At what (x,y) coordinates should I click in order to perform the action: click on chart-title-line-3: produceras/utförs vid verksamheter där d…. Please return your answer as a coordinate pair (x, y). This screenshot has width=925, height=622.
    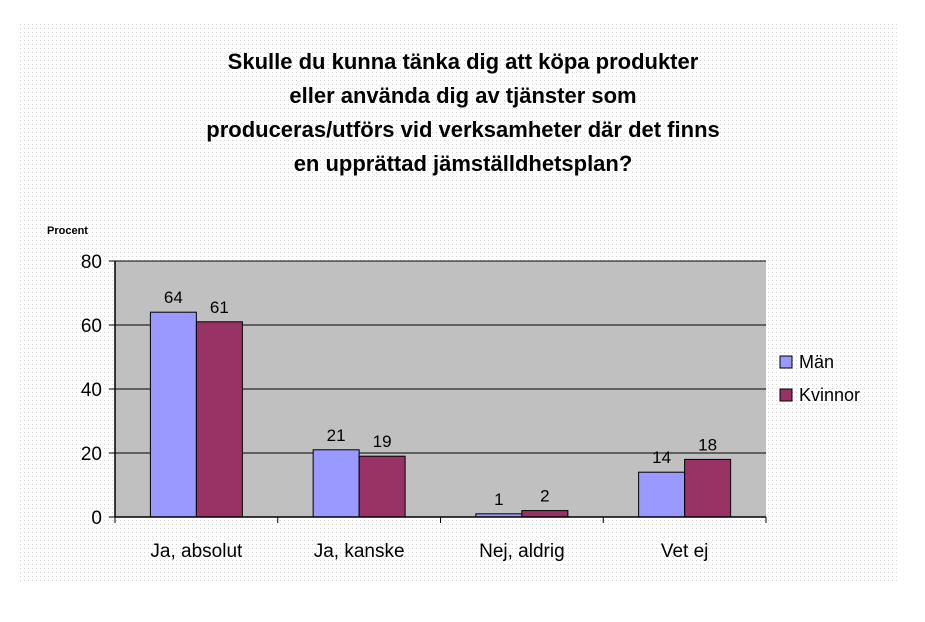
    Looking at the image, I should click on (463, 129).